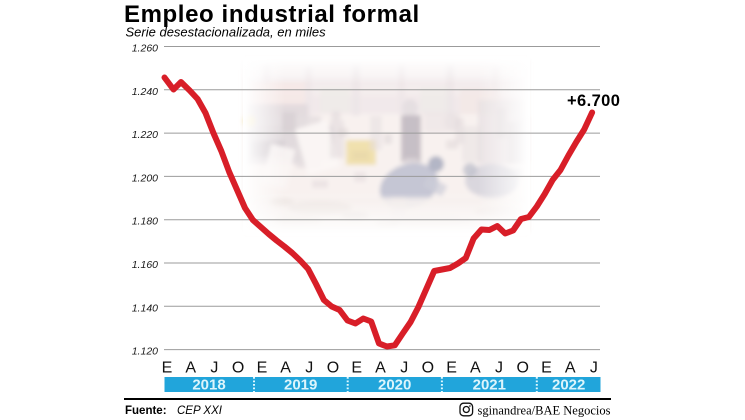 The image size is (745, 420). I want to click on svg-text: 1.120, so click(145, 352).